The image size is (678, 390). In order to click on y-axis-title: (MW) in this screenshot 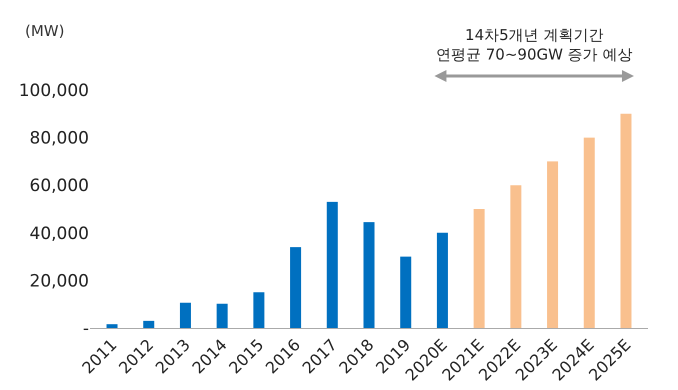, I will do `click(44, 31)`.